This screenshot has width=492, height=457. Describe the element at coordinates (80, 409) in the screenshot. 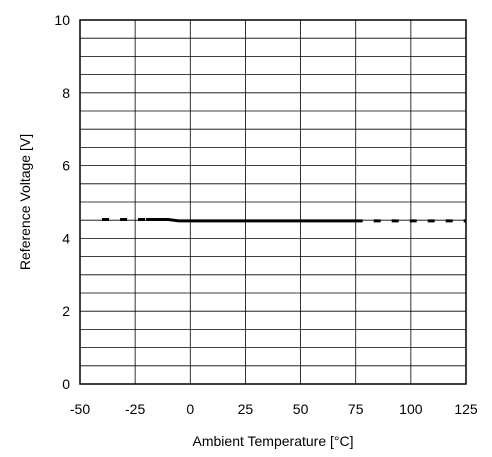

I see `x-tick-label: -50` at that location.